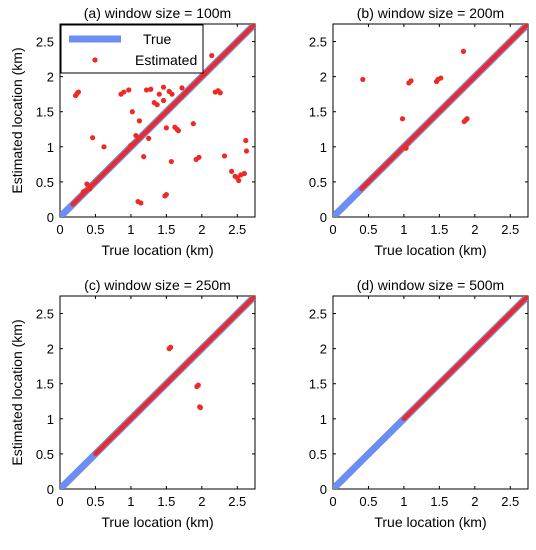 This screenshot has width=536, height=550. I want to click on legend-estimated-label: Estimated, so click(166, 60).